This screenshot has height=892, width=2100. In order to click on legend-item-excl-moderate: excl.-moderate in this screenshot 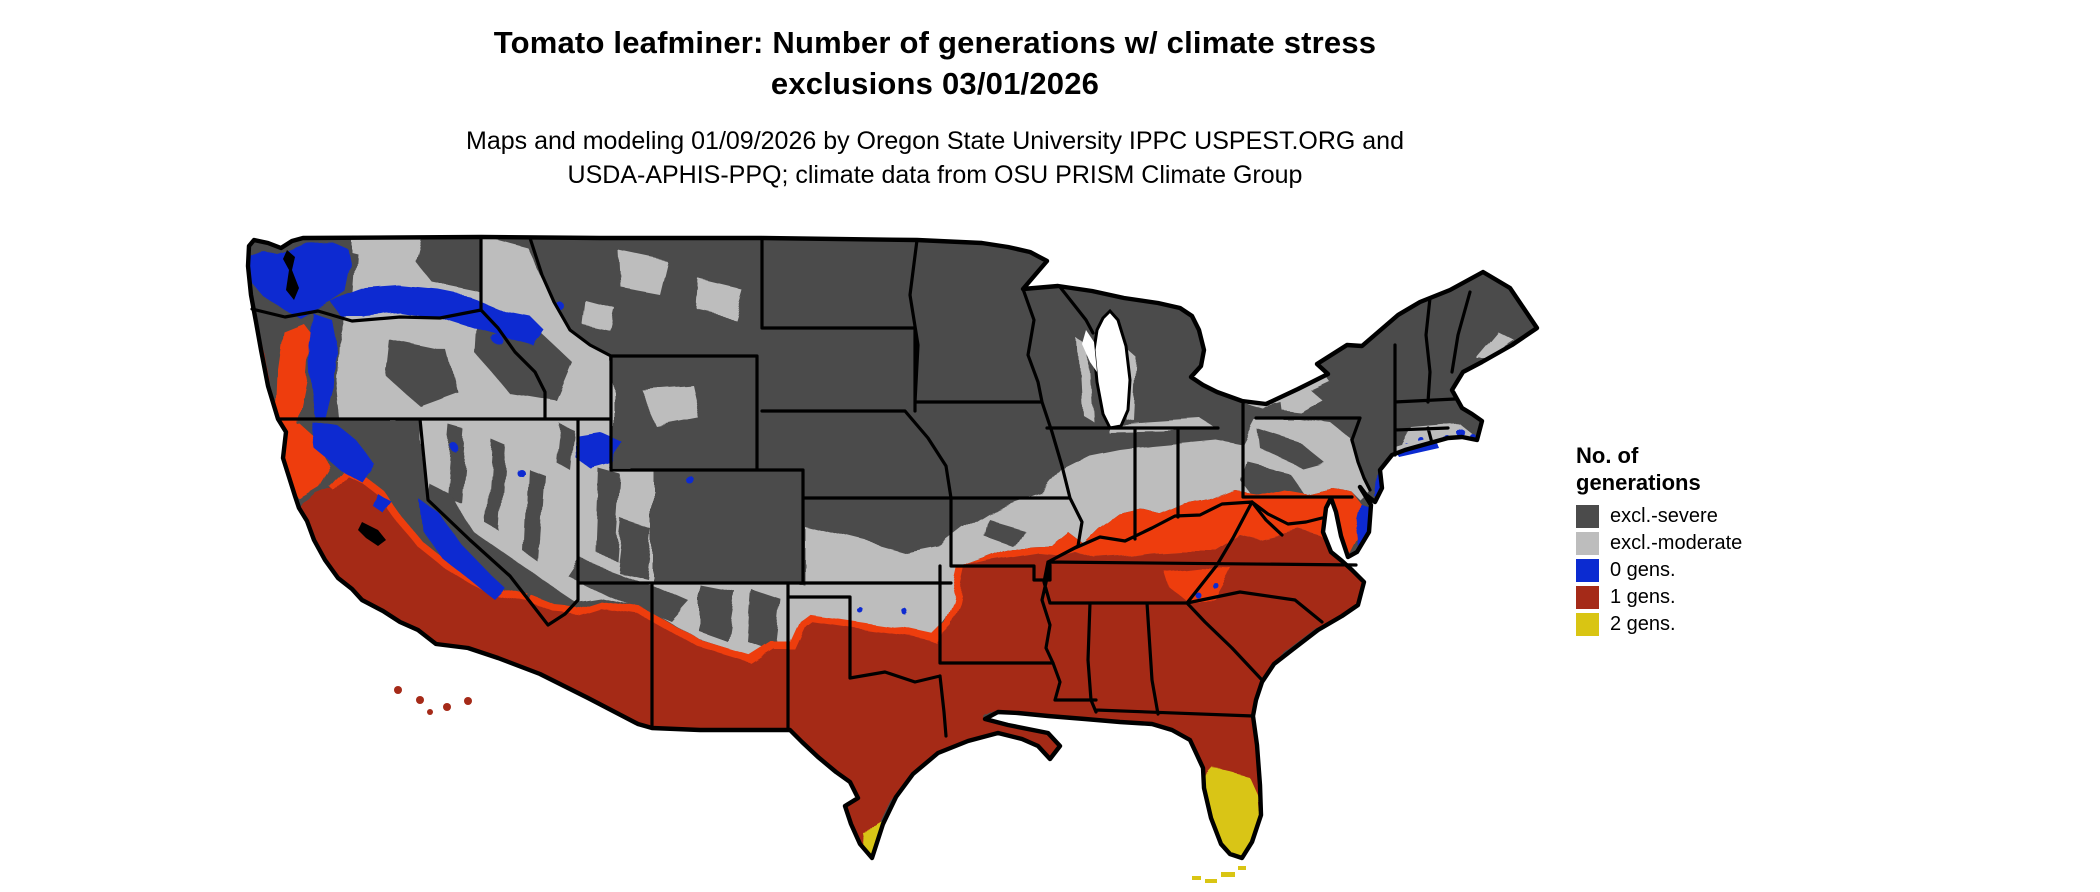, I will do `click(1659, 543)`.